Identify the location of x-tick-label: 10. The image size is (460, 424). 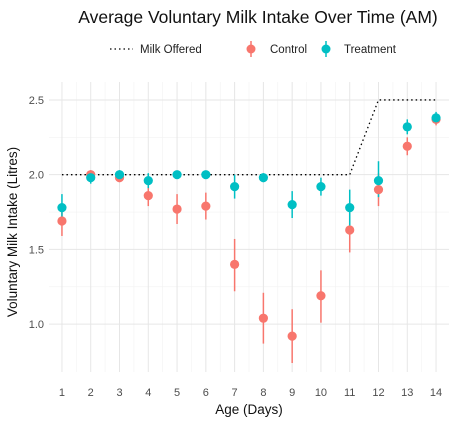
(321, 393).